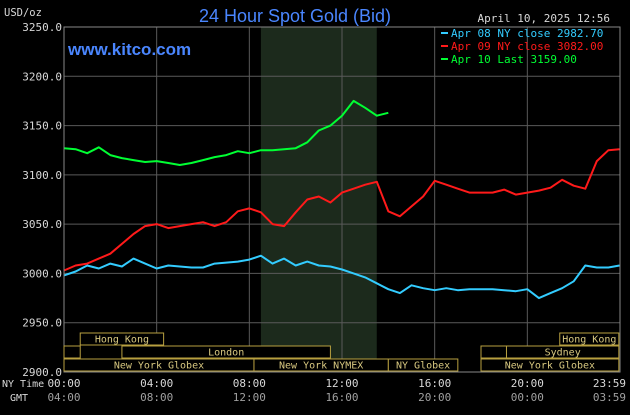 The image size is (630, 415). I want to click on x-tick-label-ny: 04:00, so click(156, 383).